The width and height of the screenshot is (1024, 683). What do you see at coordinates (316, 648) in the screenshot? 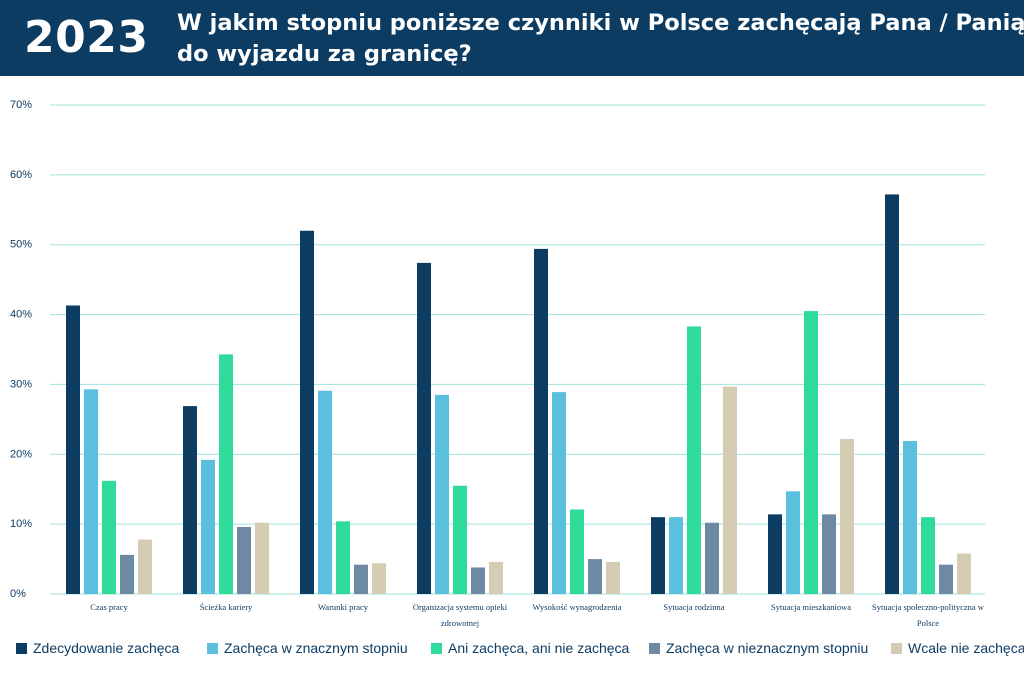
I see `legend-label: Zachęca w znacznym stopniu` at bounding box center [316, 648].